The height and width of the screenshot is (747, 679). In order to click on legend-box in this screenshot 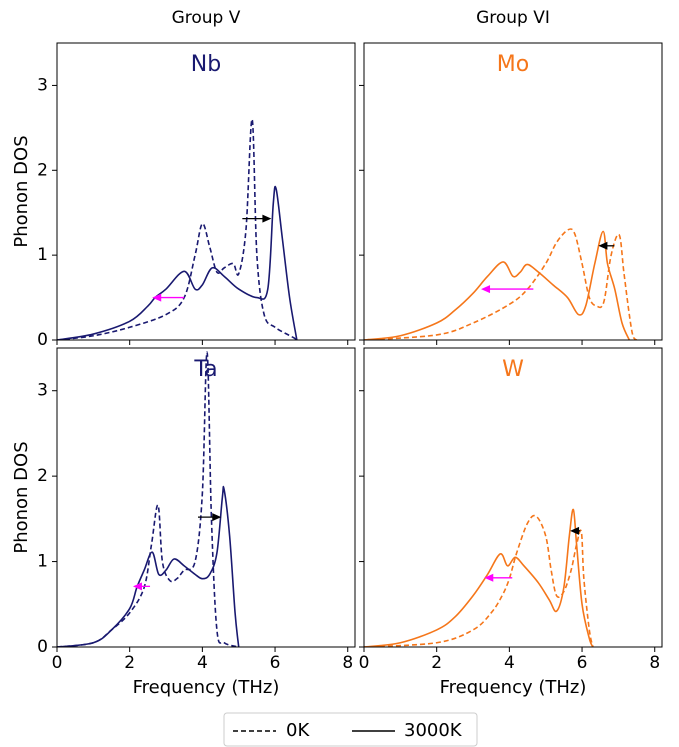, I will do `click(350, 729)`.